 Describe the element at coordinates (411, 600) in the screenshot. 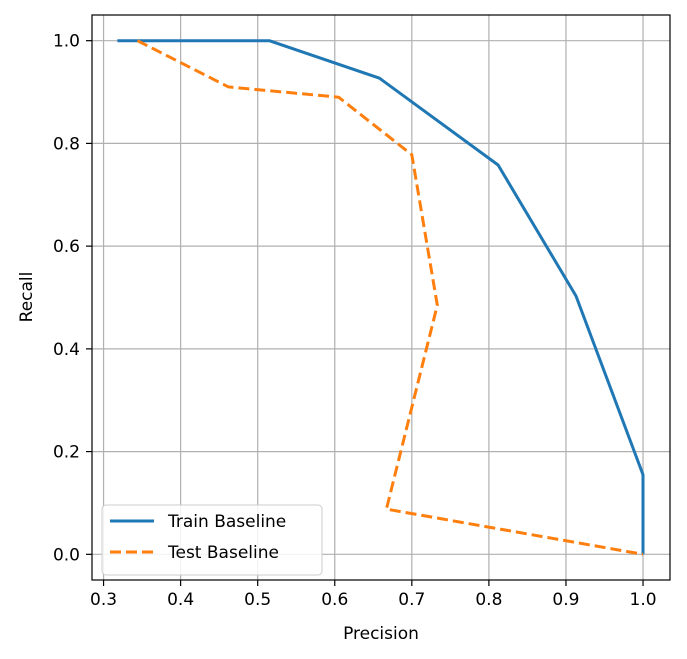

I see `x-tick-label: 0.7` at that location.